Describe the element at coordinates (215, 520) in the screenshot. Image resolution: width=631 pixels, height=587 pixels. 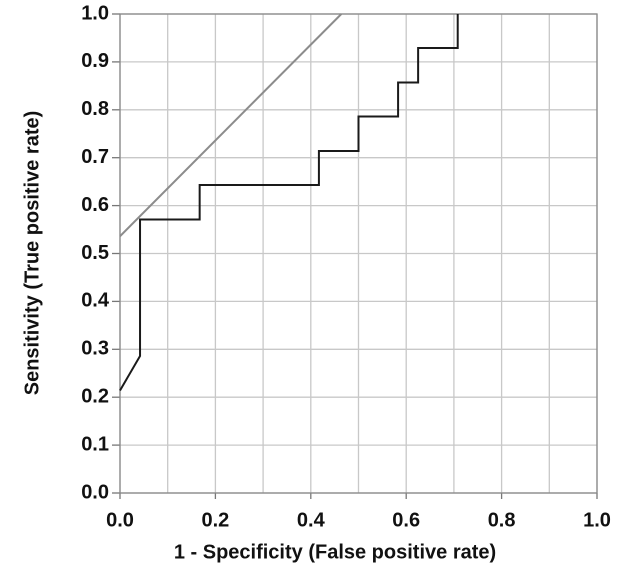
I see `x-tick-label: 0.2` at that location.